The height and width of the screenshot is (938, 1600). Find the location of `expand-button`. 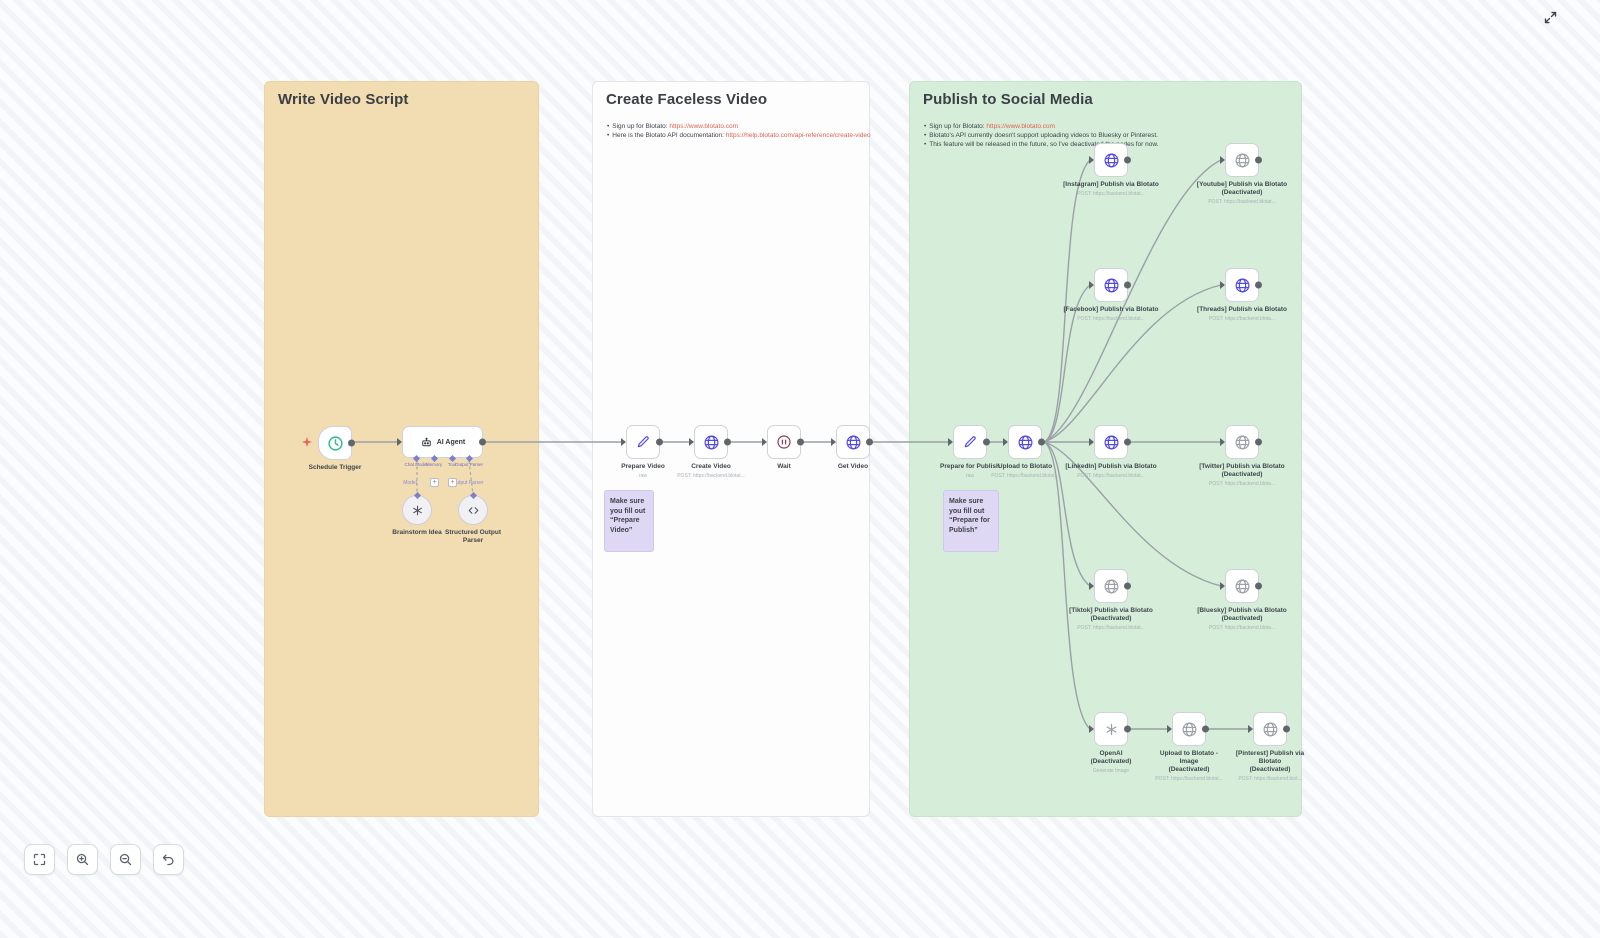

expand-button is located at coordinates (1550, 19).